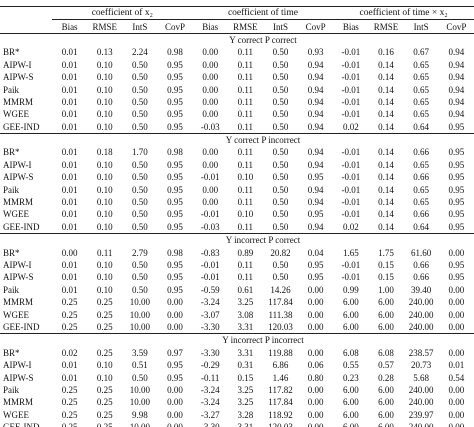  I want to click on value-cell: 5.68, so click(421, 377).